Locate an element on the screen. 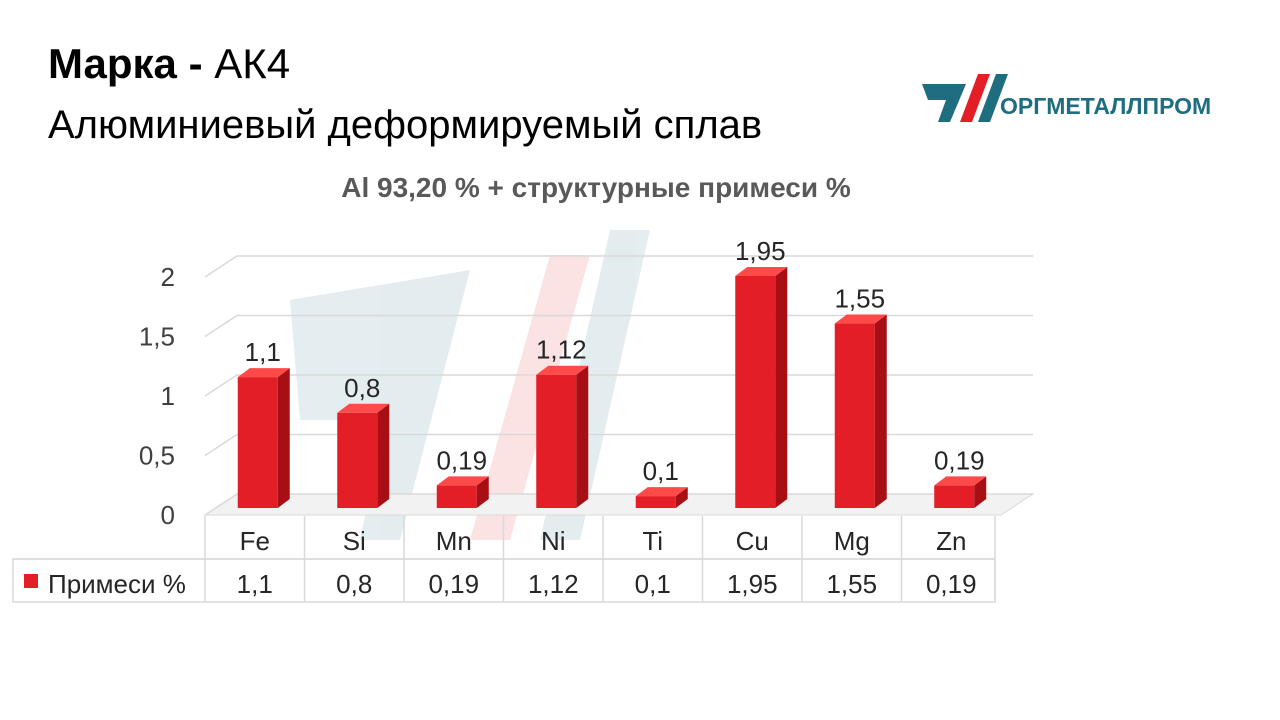 The width and height of the screenshot is (1280, 720). chart-title: Al 93,20 % + структурные примеси % is located at coordinates (596, 187).